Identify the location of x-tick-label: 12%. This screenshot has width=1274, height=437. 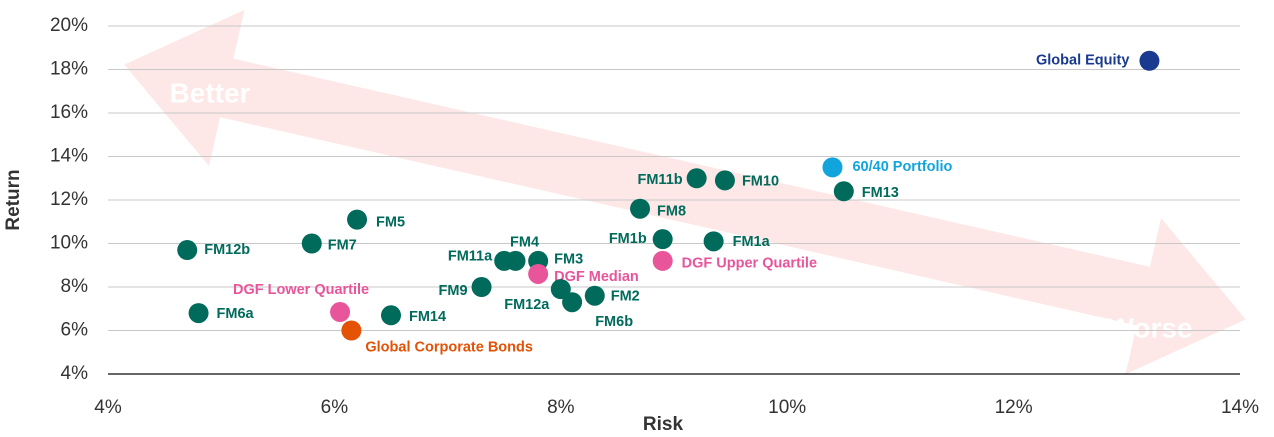
(1014, 407).